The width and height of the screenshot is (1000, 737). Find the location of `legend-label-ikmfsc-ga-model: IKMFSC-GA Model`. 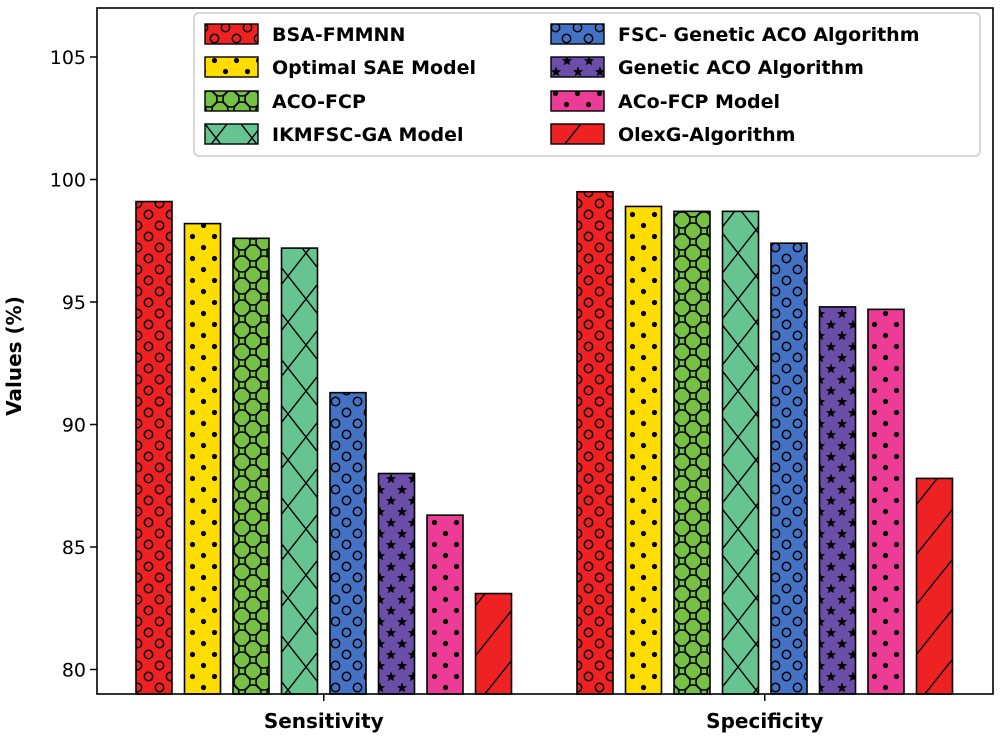

legend-label-ikmfsc-ga-model: IKMFSC-GA Model is located at coordinates (368, 135).